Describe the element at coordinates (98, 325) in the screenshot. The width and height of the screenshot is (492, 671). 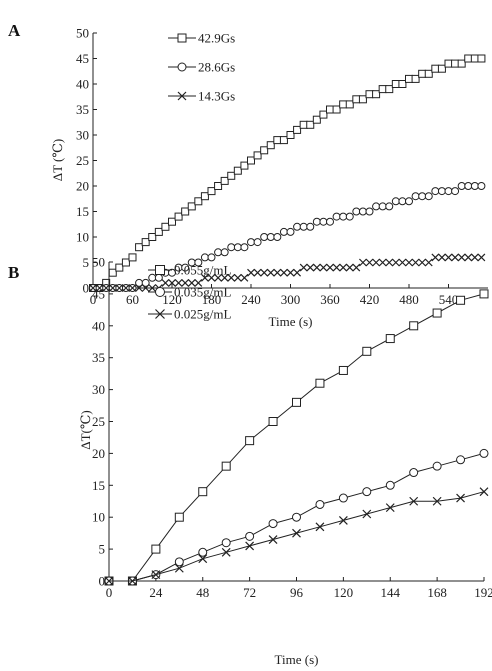
I see `y-tick-label-b: 40` at that location.